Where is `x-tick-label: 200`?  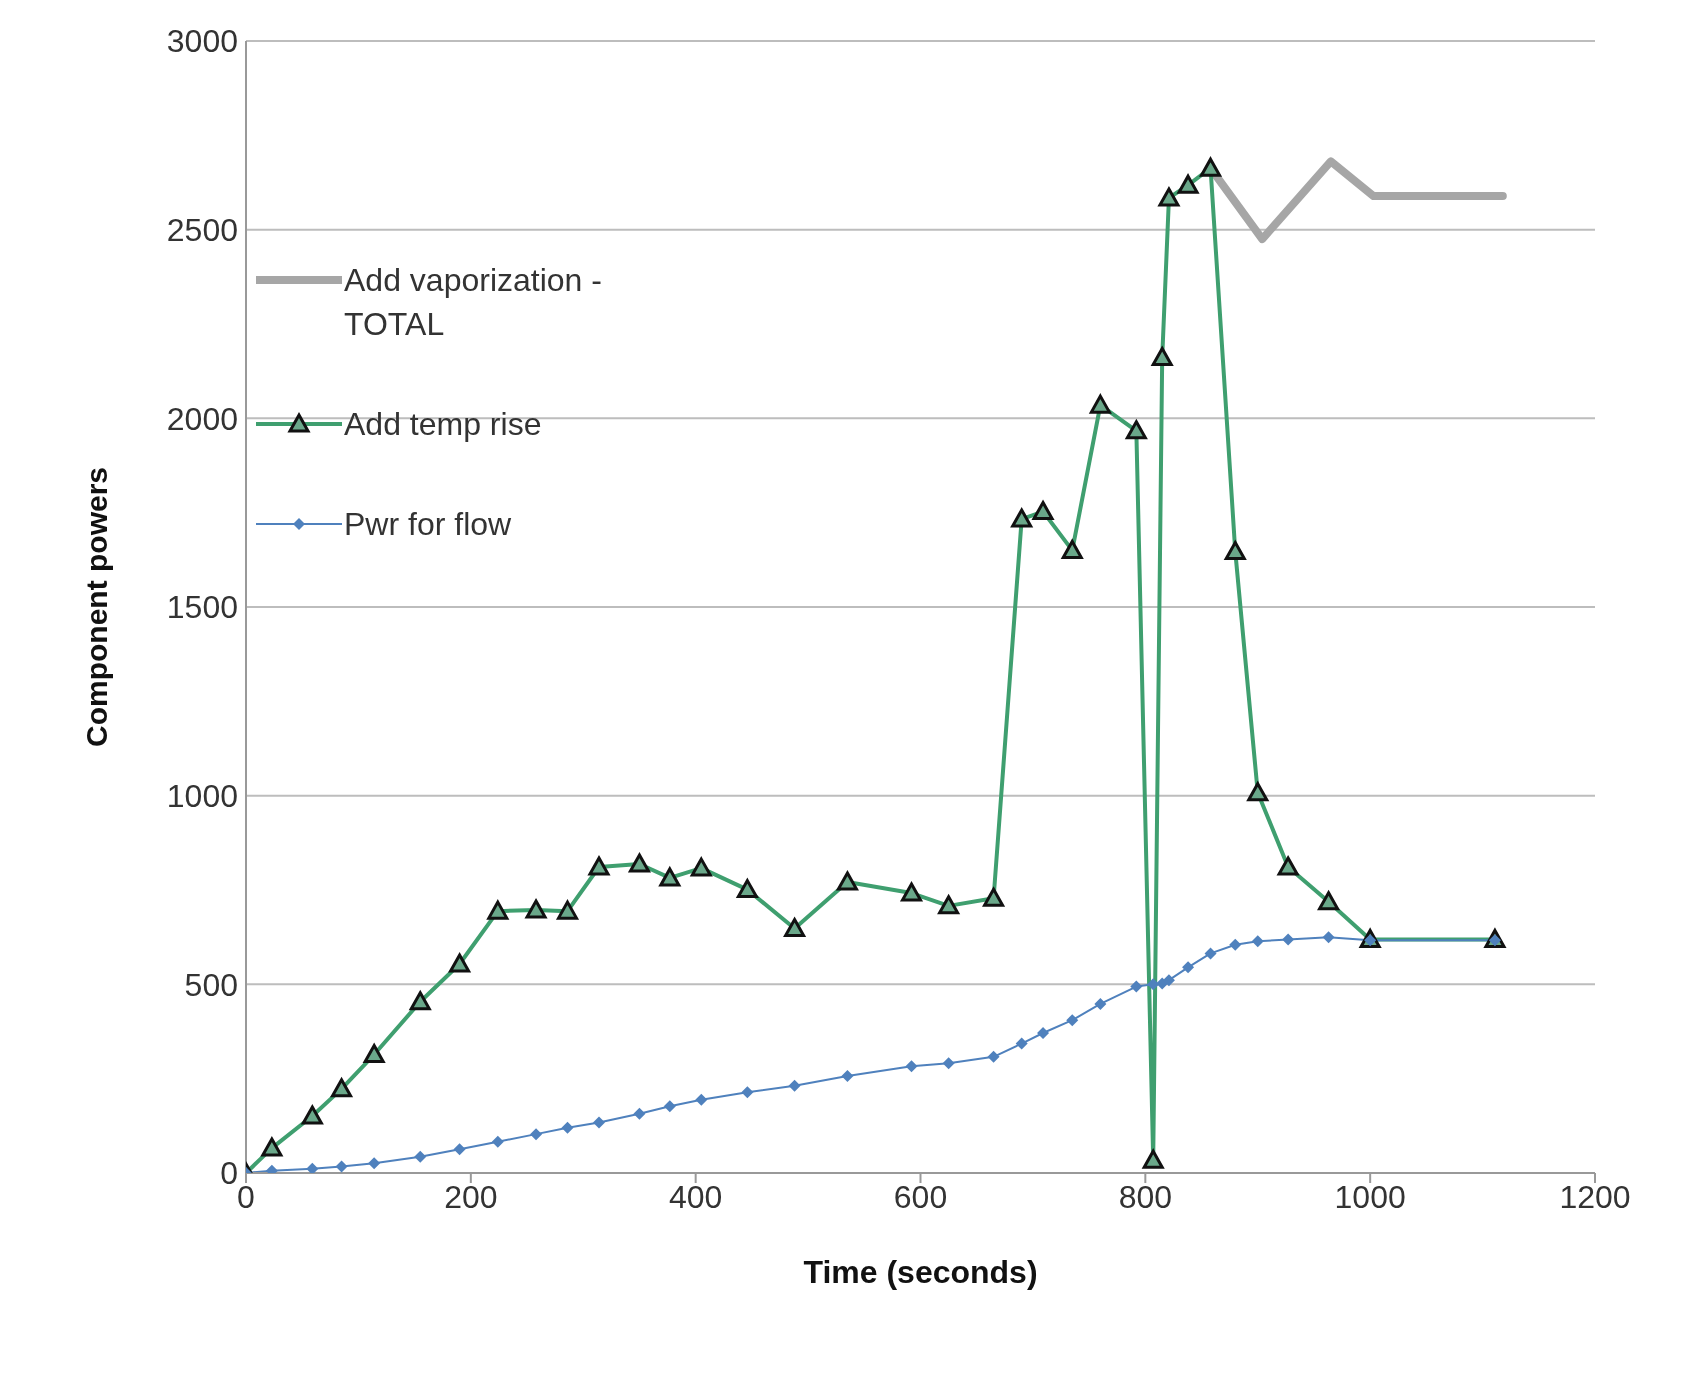
x-tick-label: 200 is located at coordinates (471, 1196).